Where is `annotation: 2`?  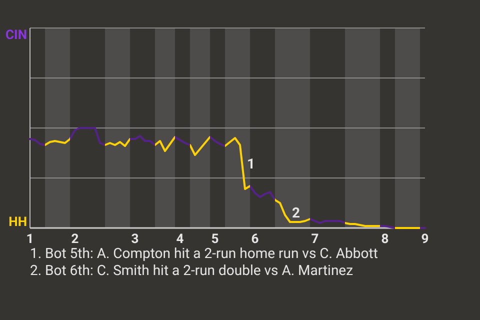 annotation: 2 is located at coordinates (296, 213).